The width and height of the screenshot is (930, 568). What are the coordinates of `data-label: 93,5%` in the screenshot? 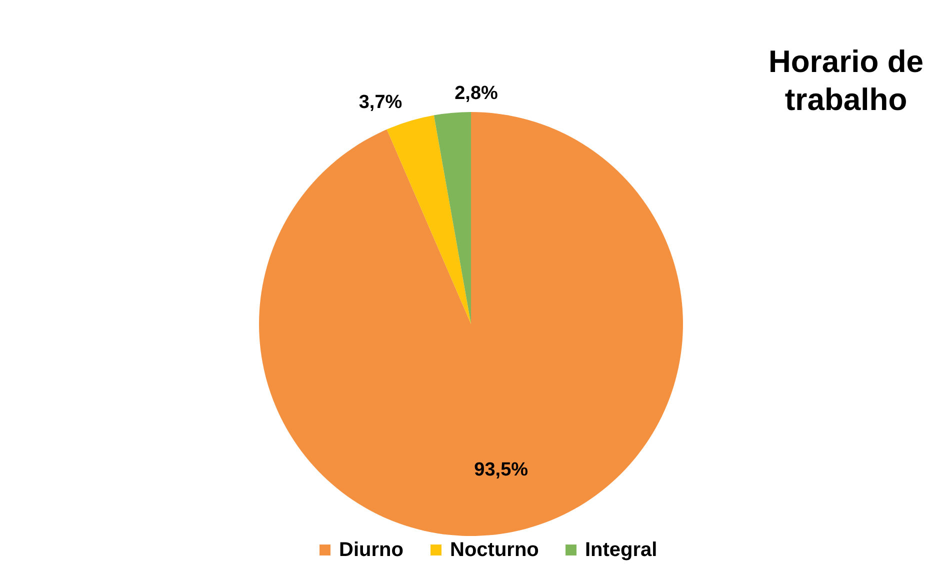 It's located at (501, 469).